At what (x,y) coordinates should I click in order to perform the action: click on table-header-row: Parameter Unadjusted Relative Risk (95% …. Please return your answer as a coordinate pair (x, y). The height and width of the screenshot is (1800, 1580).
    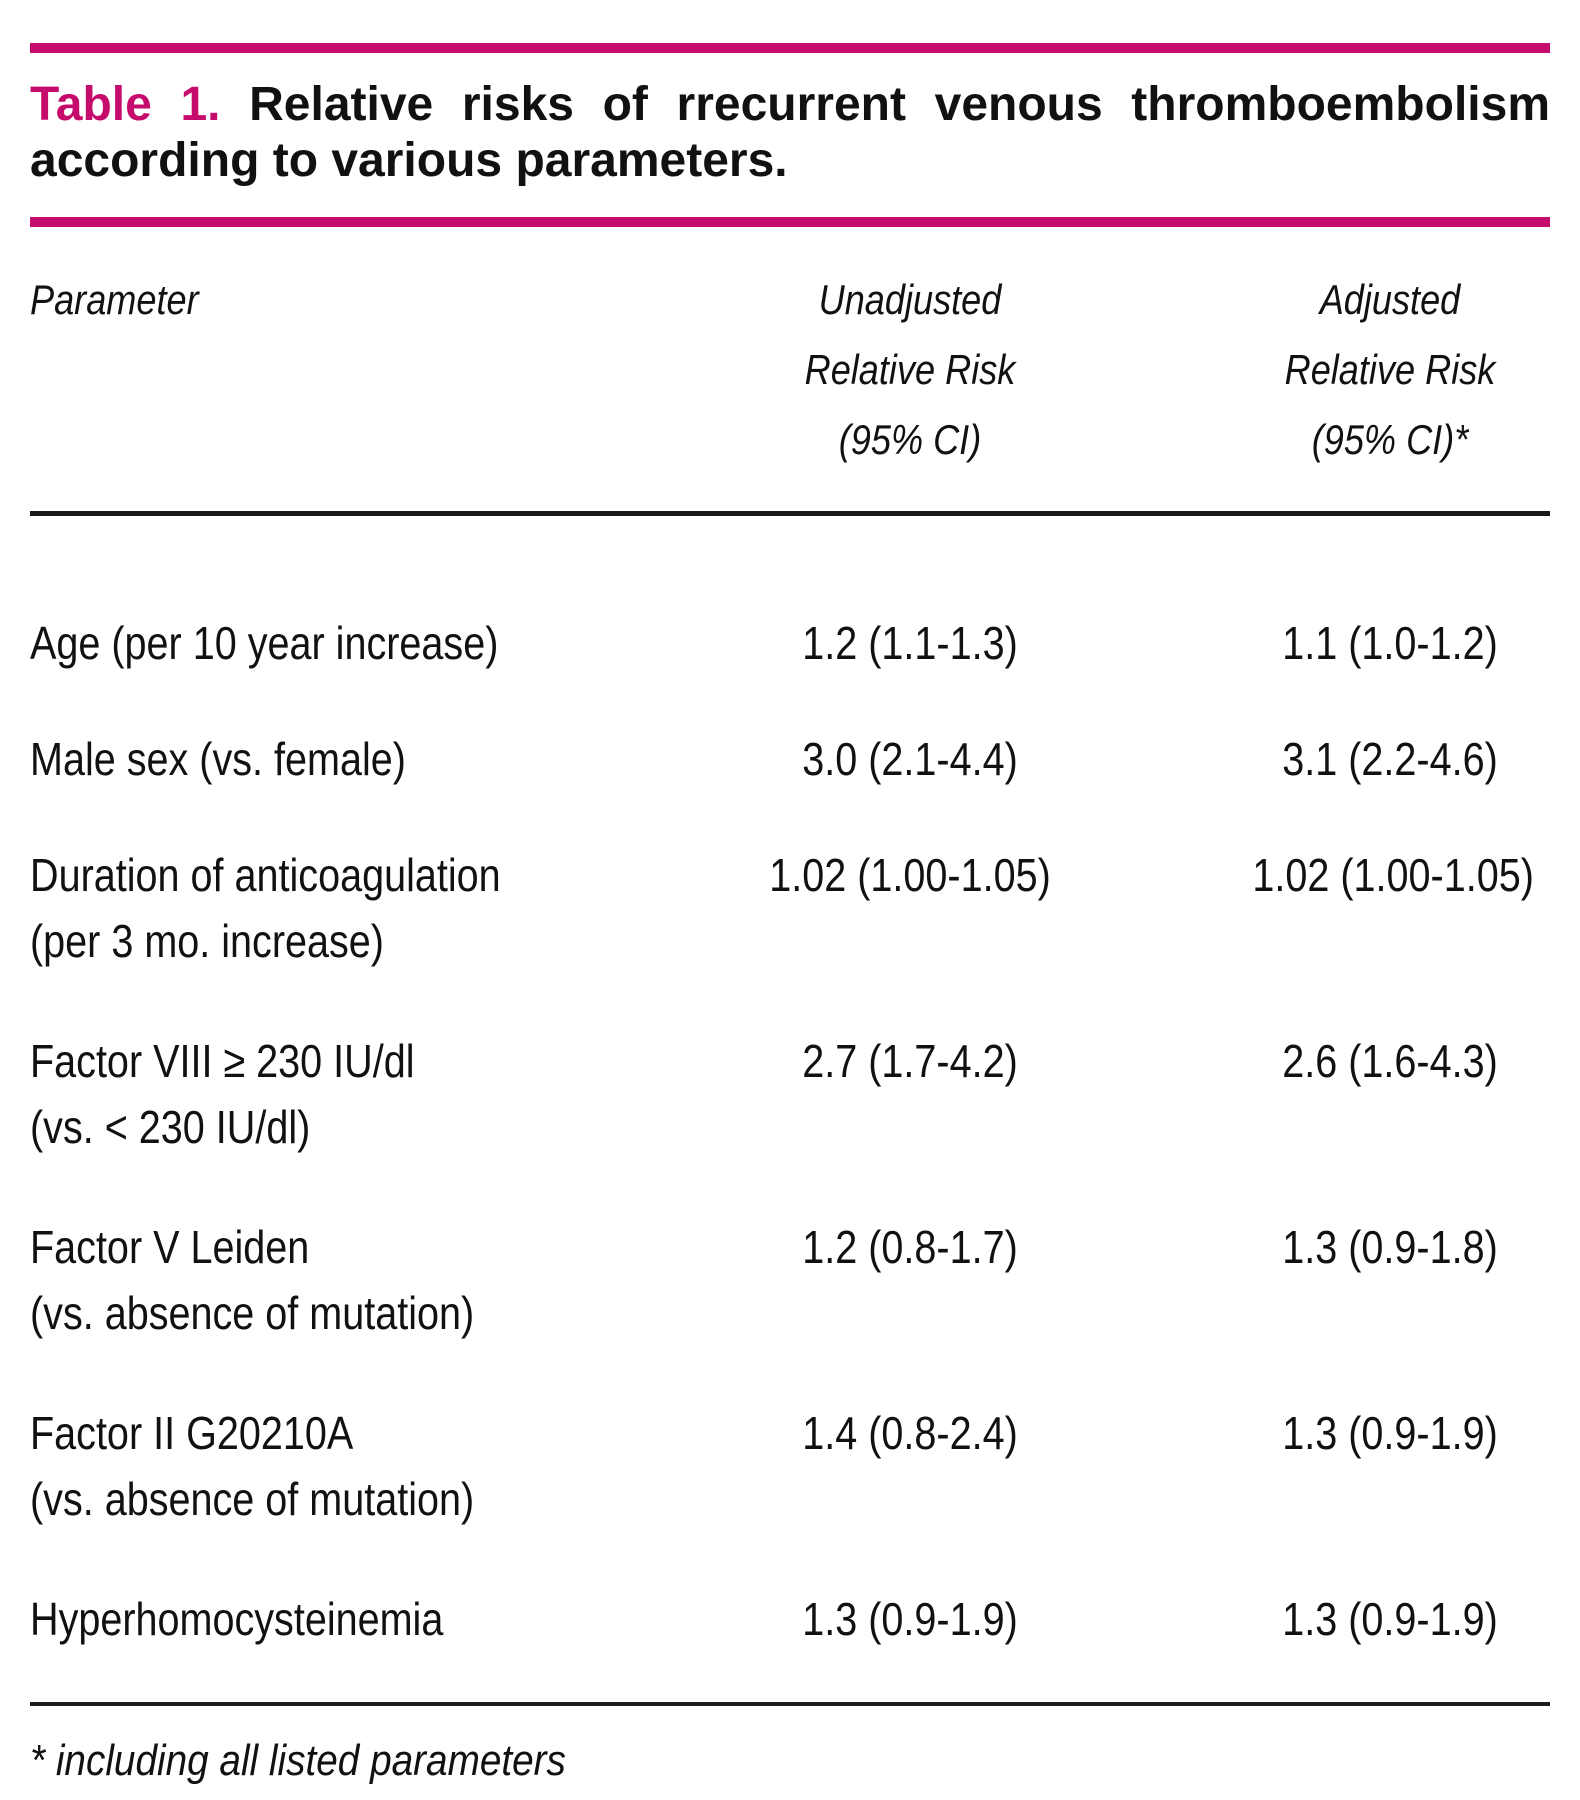
    Looking at the image, I should click on (790, 370).